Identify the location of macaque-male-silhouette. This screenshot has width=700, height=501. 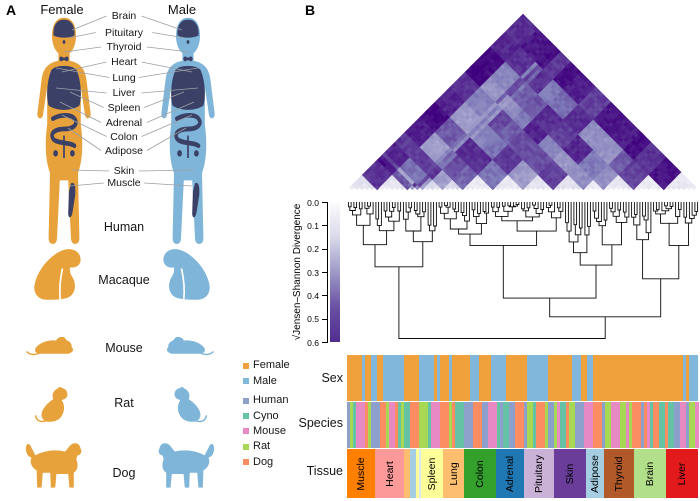
(186, 274).